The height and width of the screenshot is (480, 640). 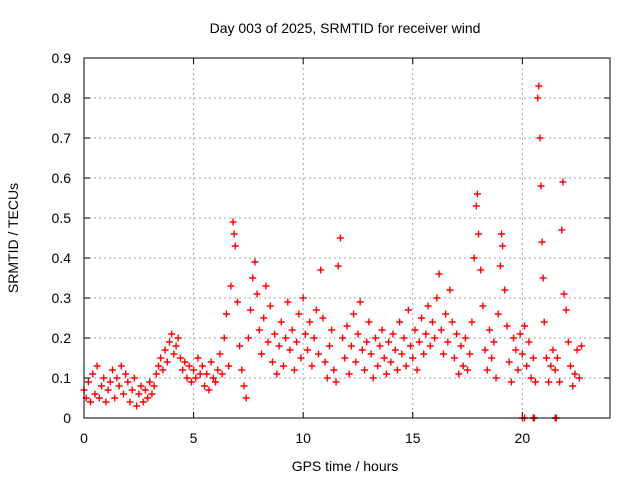 I want to click on y-tick-label: 0.1, so click(x=62, y=378).